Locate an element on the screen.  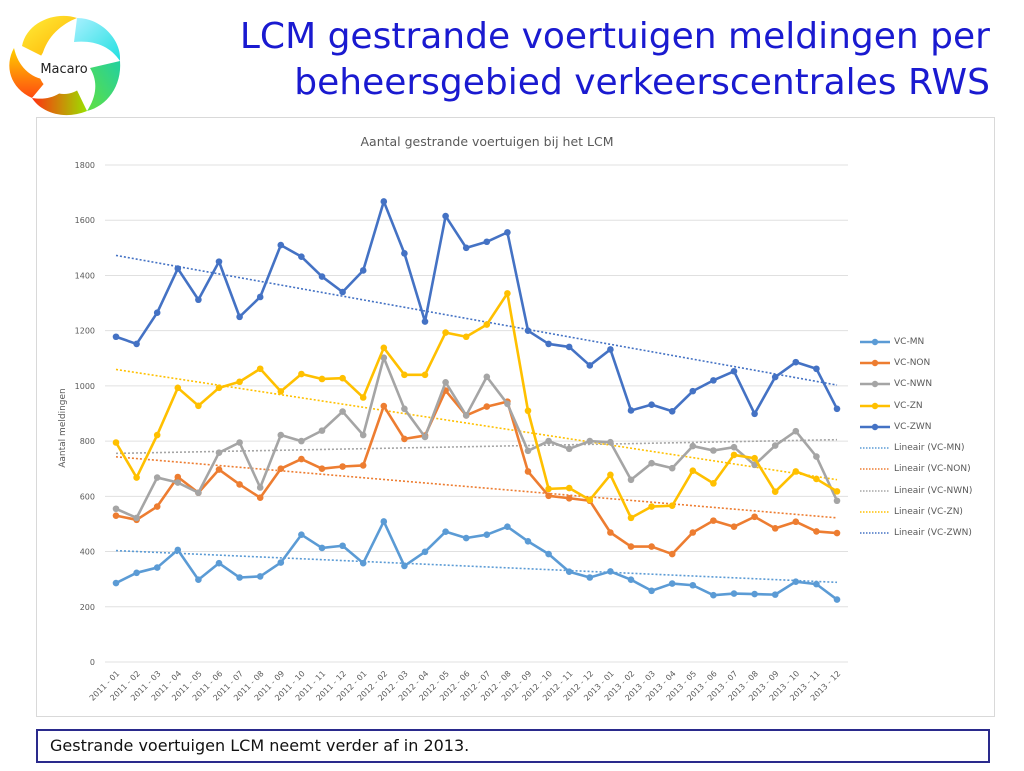
legend-label: VC-ZN is located at coordinates (908, 405).